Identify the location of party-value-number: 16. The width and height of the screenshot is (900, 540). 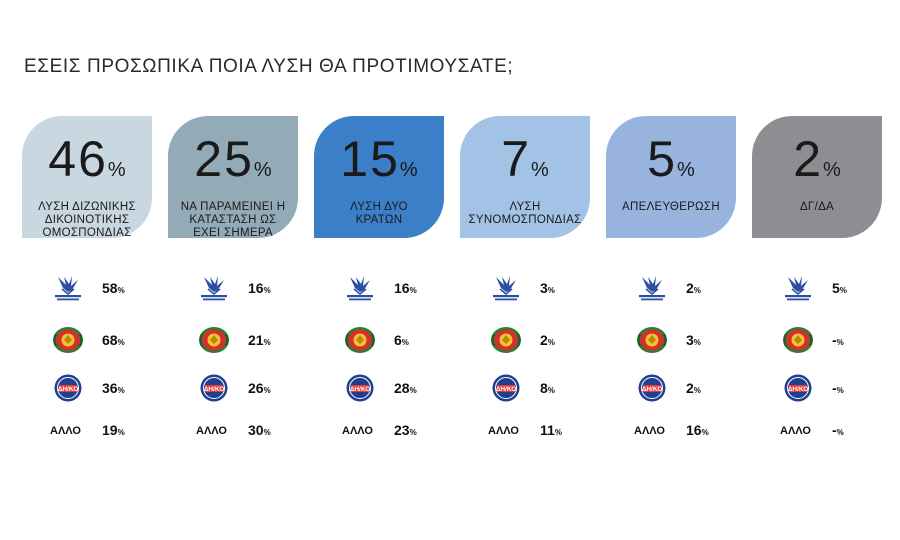
(256, 288).